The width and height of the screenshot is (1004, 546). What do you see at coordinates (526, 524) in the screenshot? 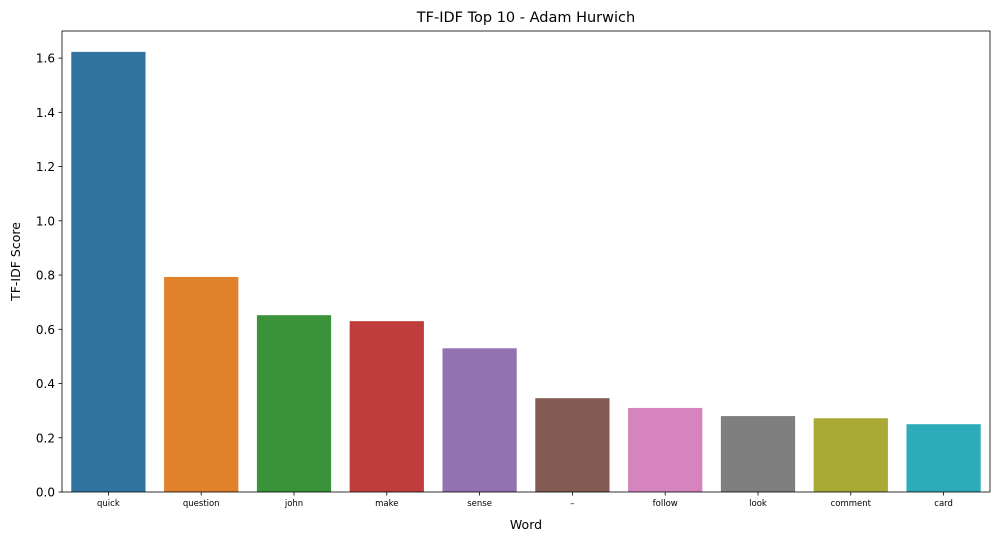
I see `x-axis-label: Word` at bounding box center [526, 524].